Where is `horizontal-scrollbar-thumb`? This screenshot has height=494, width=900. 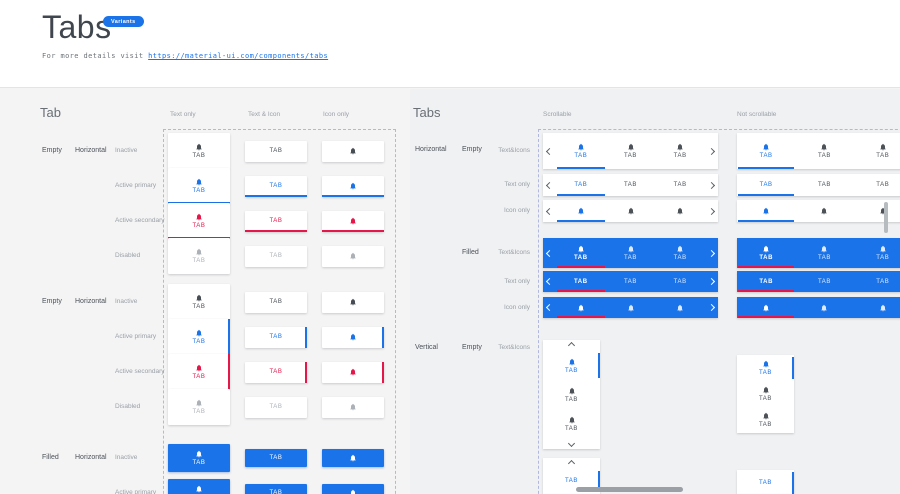
horizontal-scrollbar-thumb is located at coordinates (629, 489).